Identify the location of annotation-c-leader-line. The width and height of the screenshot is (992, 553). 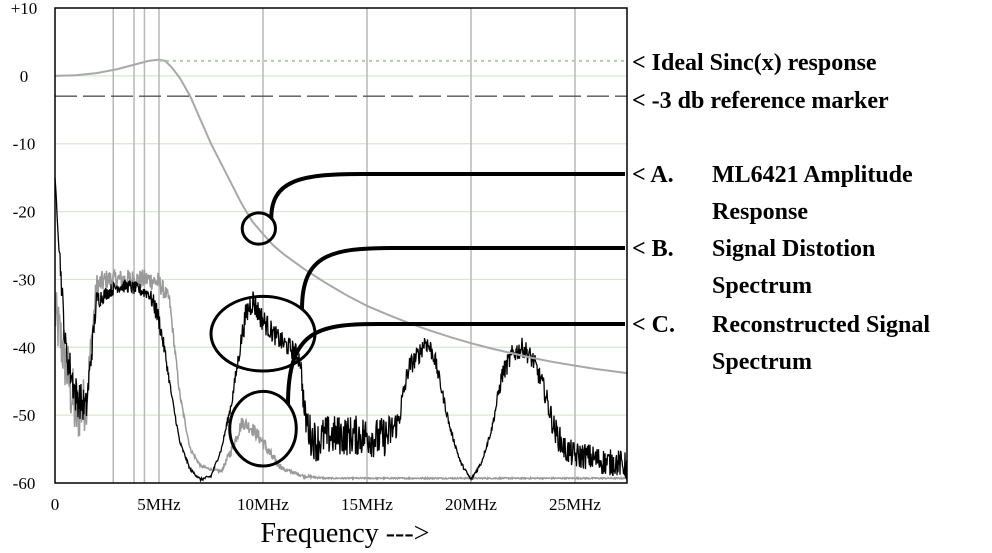
(455, 363).